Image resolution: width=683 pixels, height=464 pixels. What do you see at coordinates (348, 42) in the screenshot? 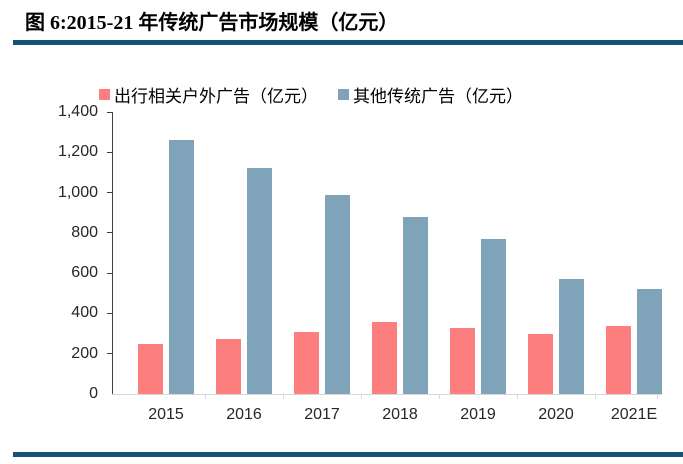
I see `top-divider` at bounding box center [348, 42].